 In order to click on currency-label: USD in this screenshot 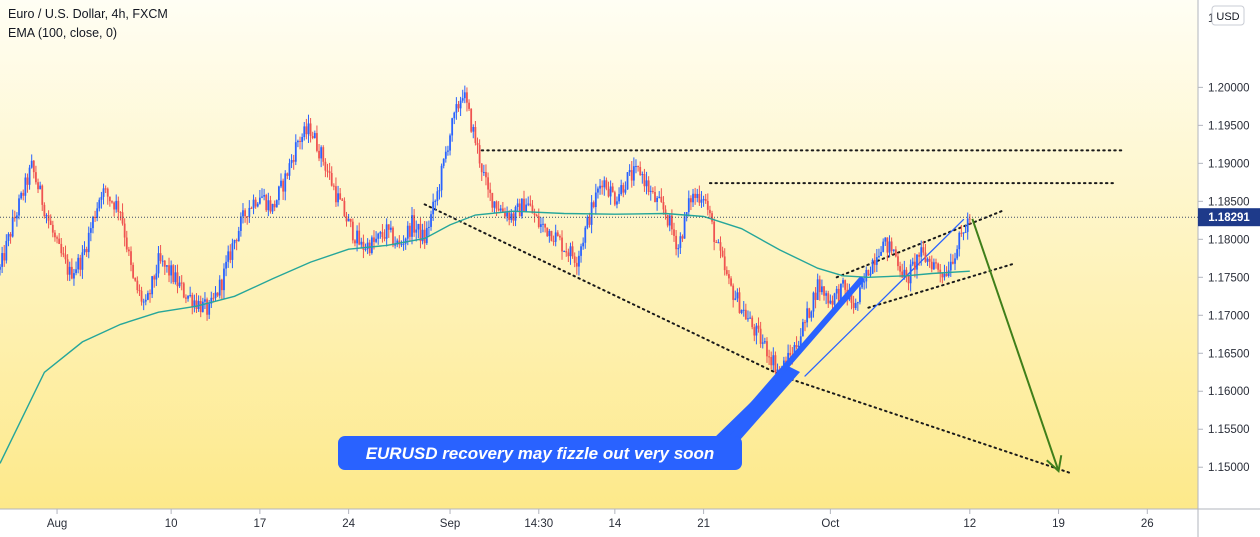, I will do `click(1227, 17)`.